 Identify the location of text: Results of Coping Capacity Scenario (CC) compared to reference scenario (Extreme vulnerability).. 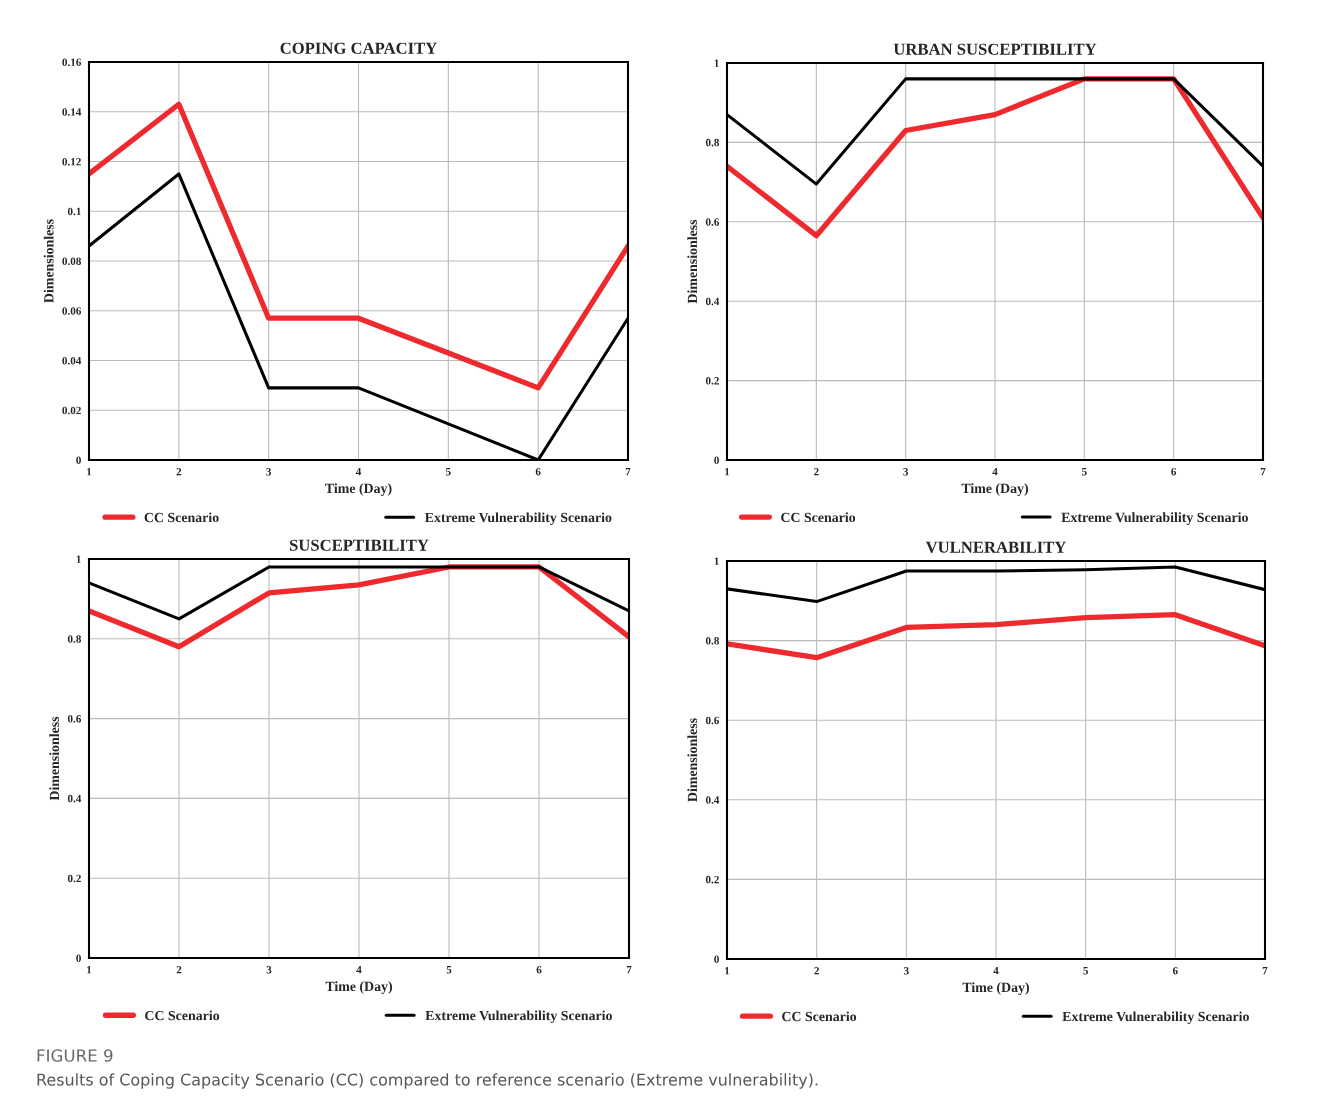
(427, 1081).